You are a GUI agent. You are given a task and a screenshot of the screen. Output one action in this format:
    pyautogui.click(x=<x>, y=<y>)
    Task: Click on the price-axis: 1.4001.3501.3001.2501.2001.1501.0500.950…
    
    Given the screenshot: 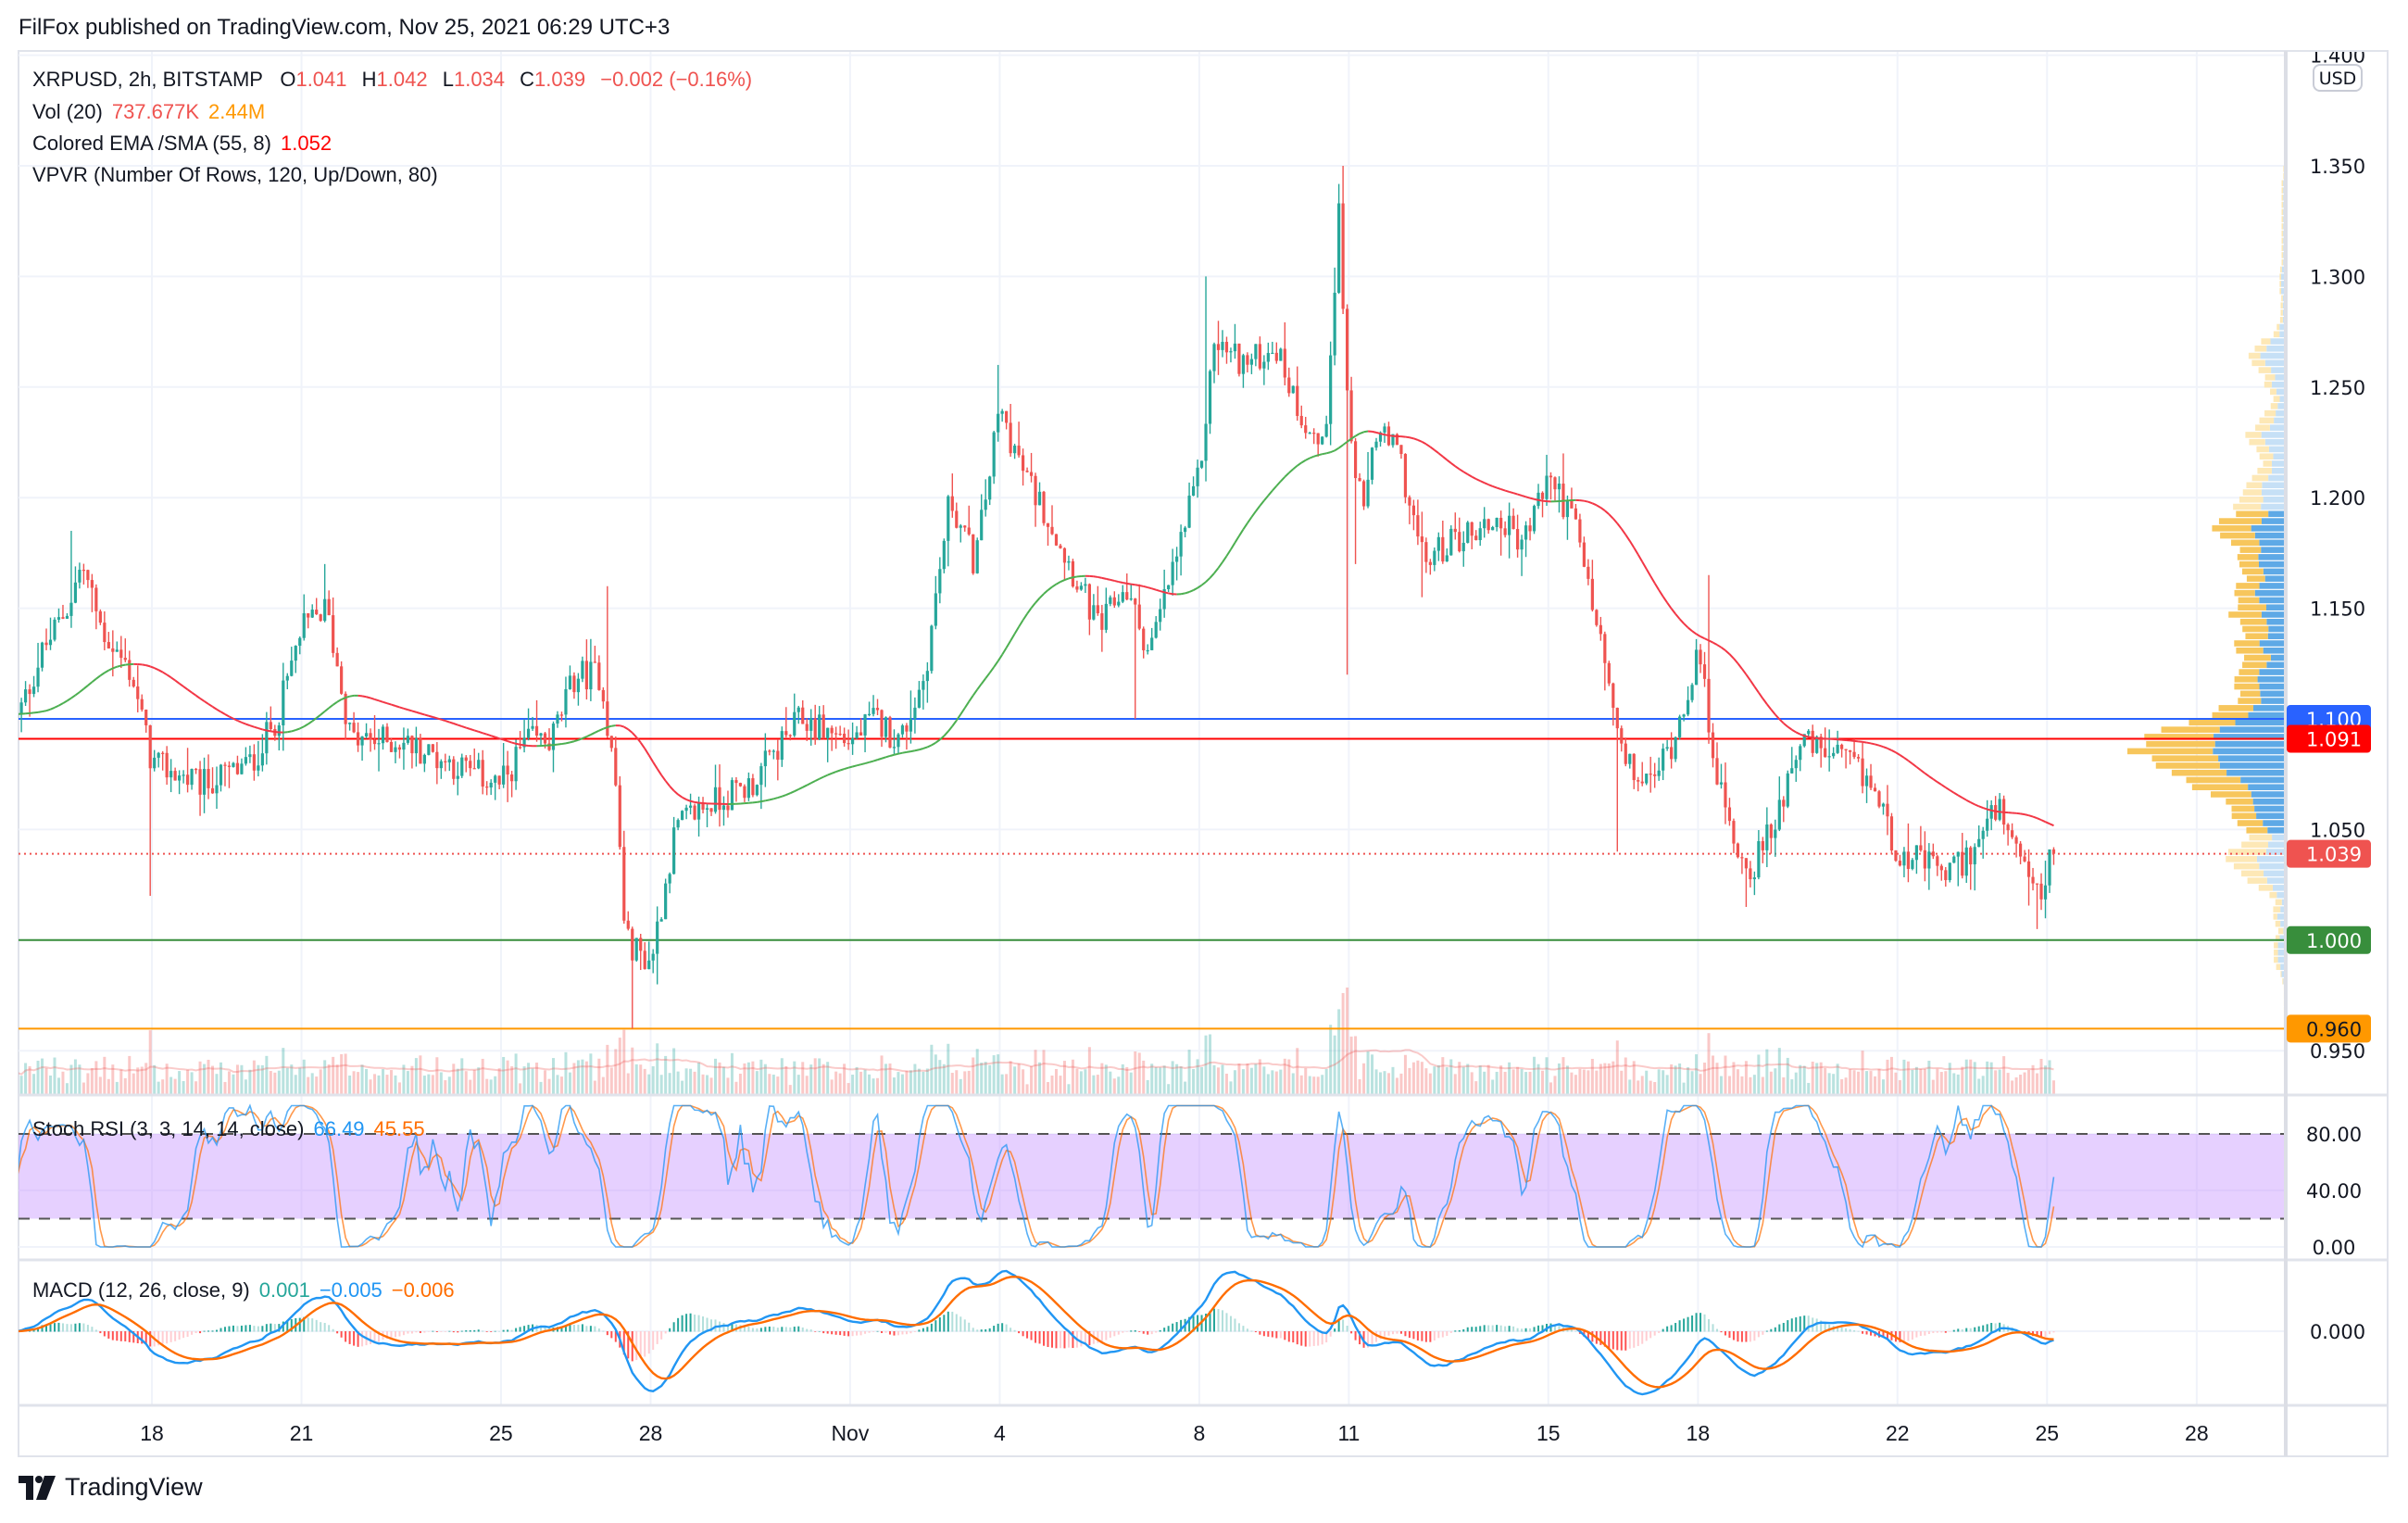 What is the action you would take?
    pyautogui.click(x=2329, y=694)
    